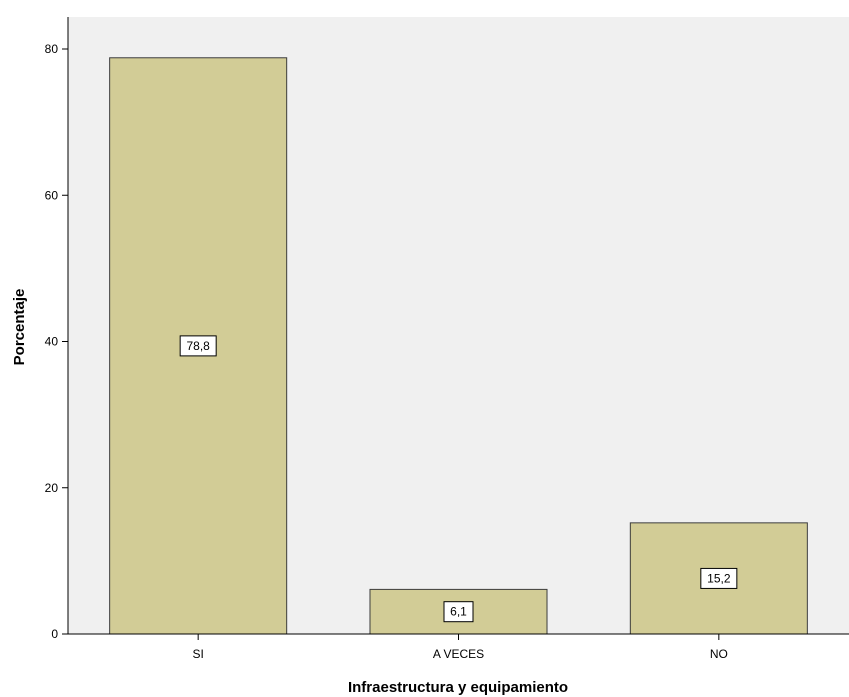  What do you see at coordinates (54, 634) in the screenshot?
I see `y-tick-label: 0` at bounding box center [54, 634].